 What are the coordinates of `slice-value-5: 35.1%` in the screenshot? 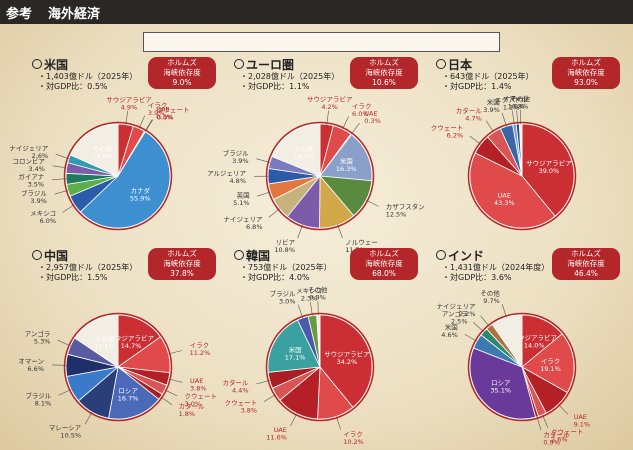 It's located at (500, 391).